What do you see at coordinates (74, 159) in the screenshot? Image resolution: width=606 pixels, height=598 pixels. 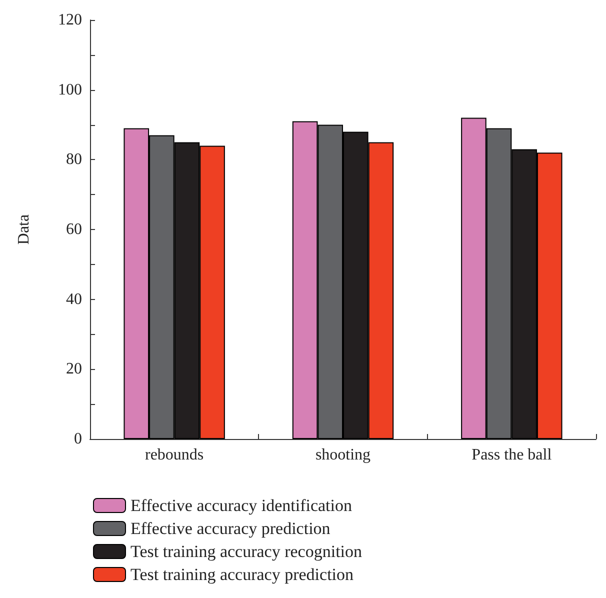 I see `y-tick-label: 80` at bounding box center [74, 159].